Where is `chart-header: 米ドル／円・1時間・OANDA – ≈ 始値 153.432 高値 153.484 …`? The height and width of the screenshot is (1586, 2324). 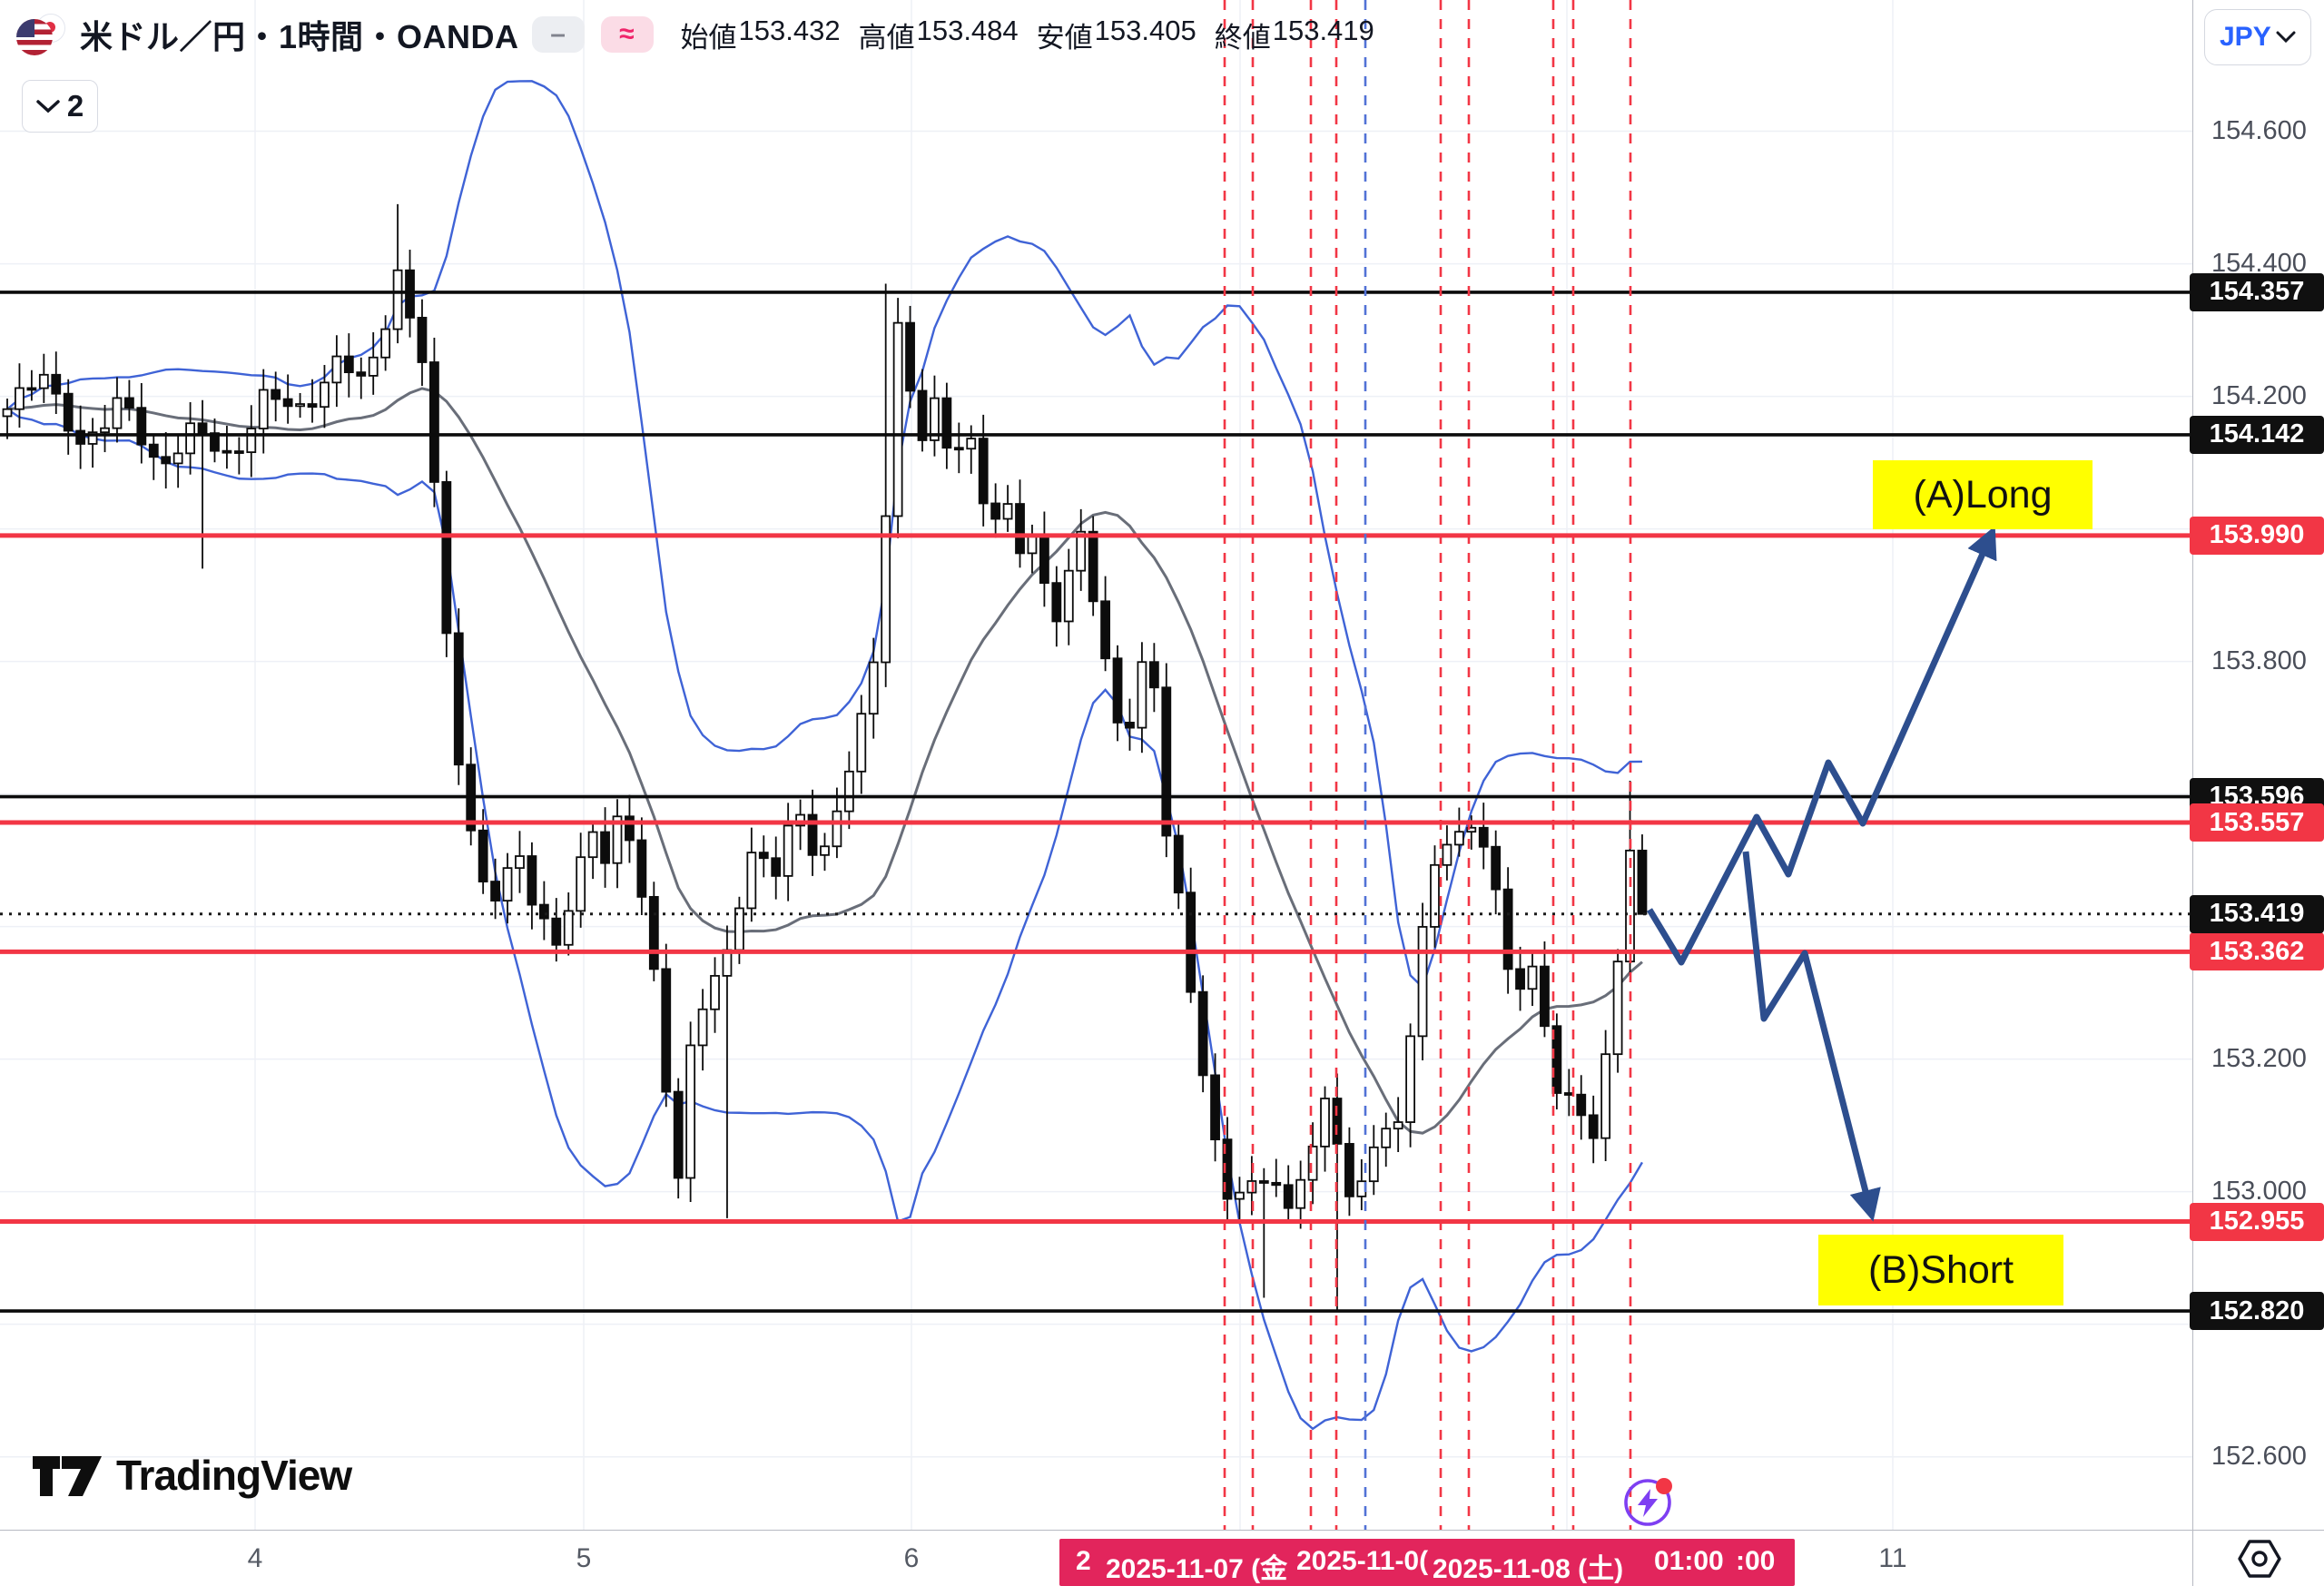 chart-header: 米ドル／円・1時間・OANDA – ≈ 始値 153.432 高値 153.484 … is located at coordinates (695, 35).